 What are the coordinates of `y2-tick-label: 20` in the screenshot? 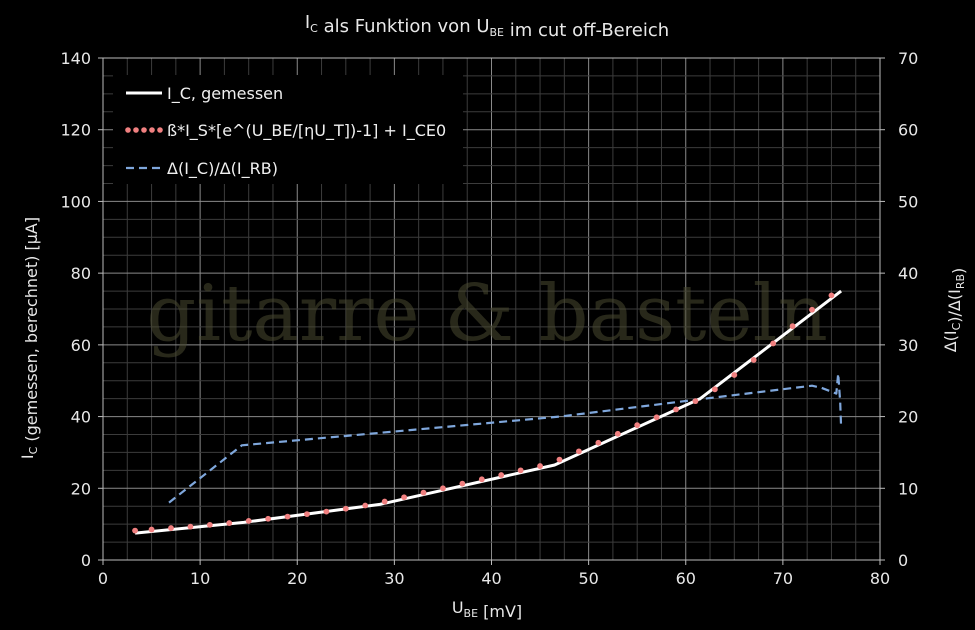 It's located at (908, 417).